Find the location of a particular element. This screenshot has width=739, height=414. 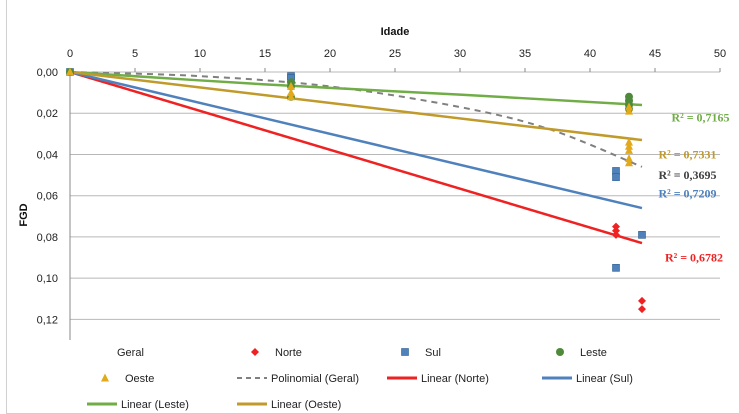

legend-item: Norte is located at coordinates (276, 353).